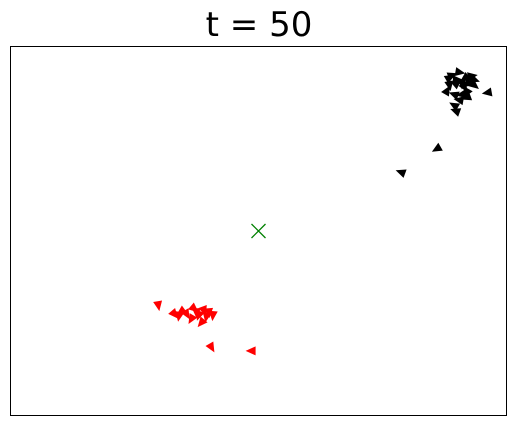 Image resolution: width=515 pixels, height=426 pixels. I want to click on center-marker, so click(258, 231).